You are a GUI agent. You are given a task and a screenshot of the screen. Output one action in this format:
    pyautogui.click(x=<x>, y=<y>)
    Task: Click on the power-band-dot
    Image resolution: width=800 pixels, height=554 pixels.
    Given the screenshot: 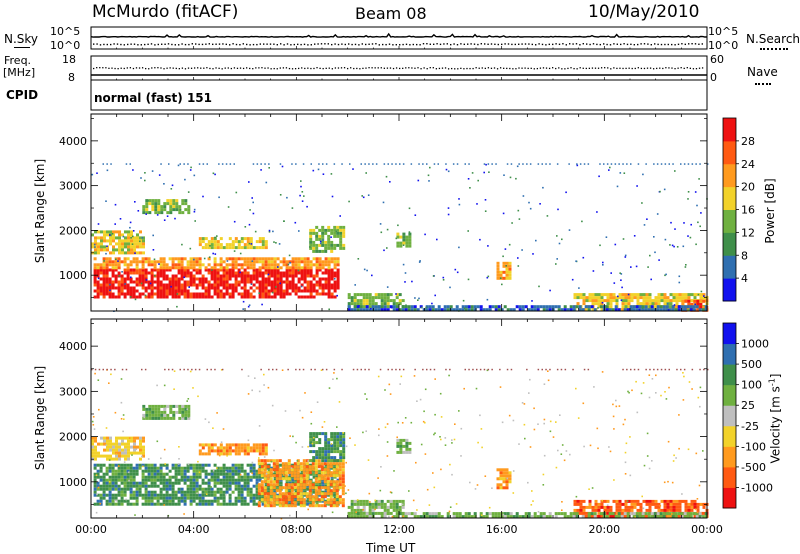 What is the action you would take?
    pyautogui.click(x=457, y=164)
    